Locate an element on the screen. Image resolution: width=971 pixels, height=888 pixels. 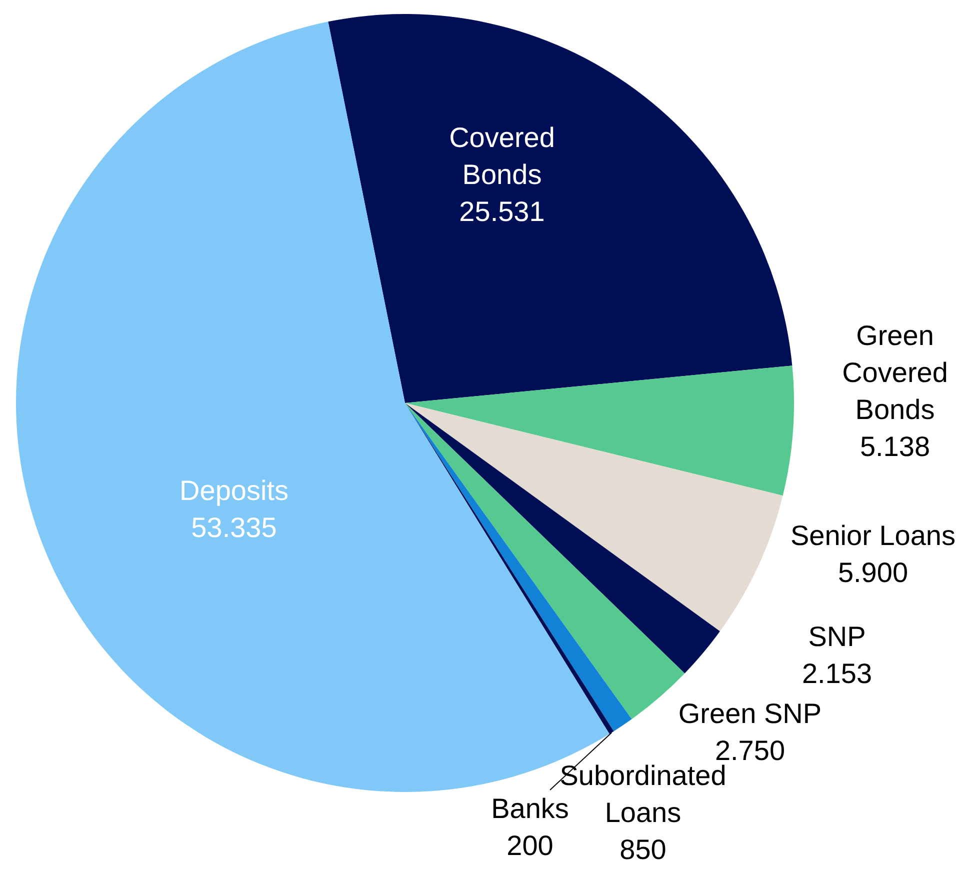
slice-label: Green SNP is located at coordinates (750, 713).